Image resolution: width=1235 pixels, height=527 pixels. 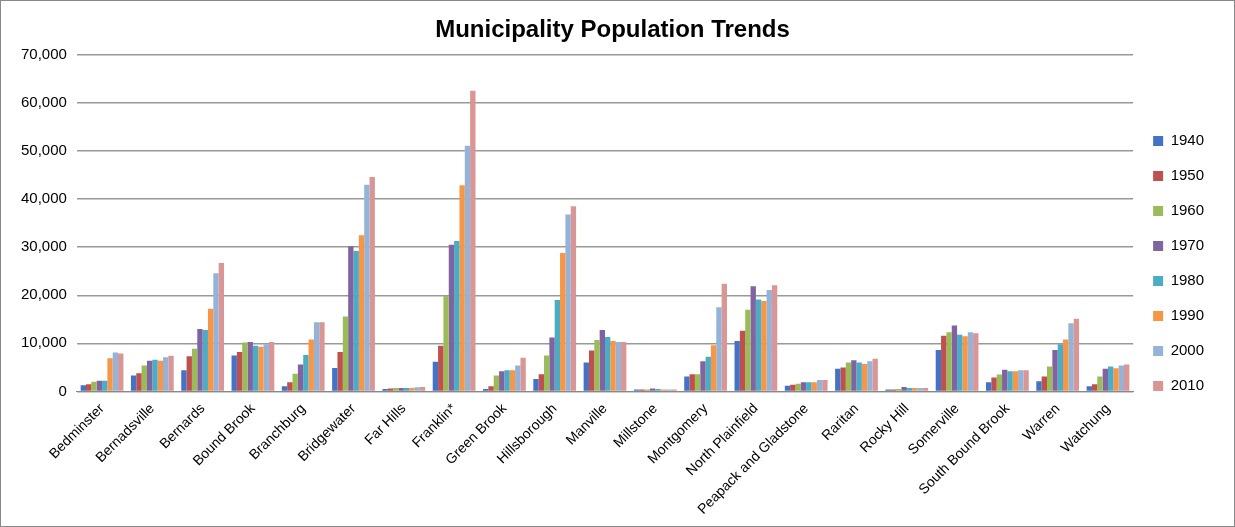 I want to click on y-tick-label: 50,000, so click(x=43, y=150).